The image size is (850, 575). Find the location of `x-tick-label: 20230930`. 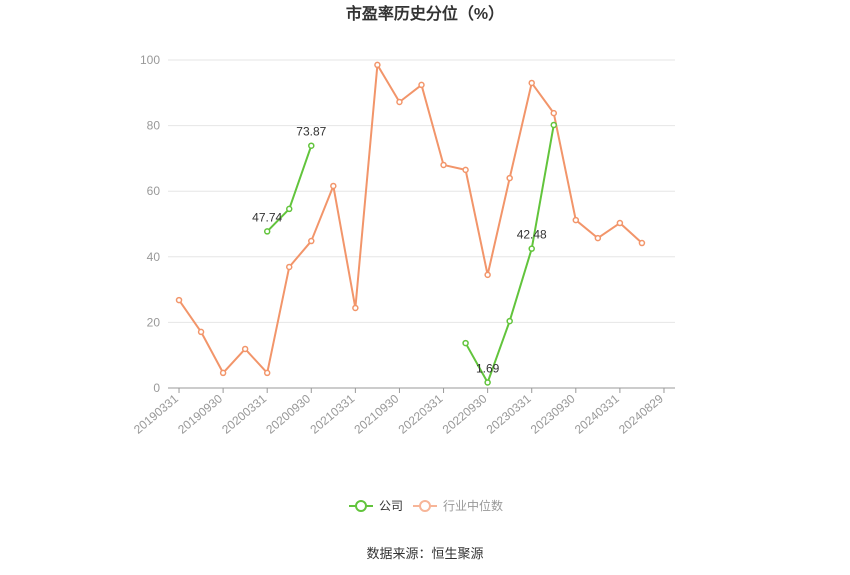

x-tick-label: 20230930 is located at coordinates (553, 413).